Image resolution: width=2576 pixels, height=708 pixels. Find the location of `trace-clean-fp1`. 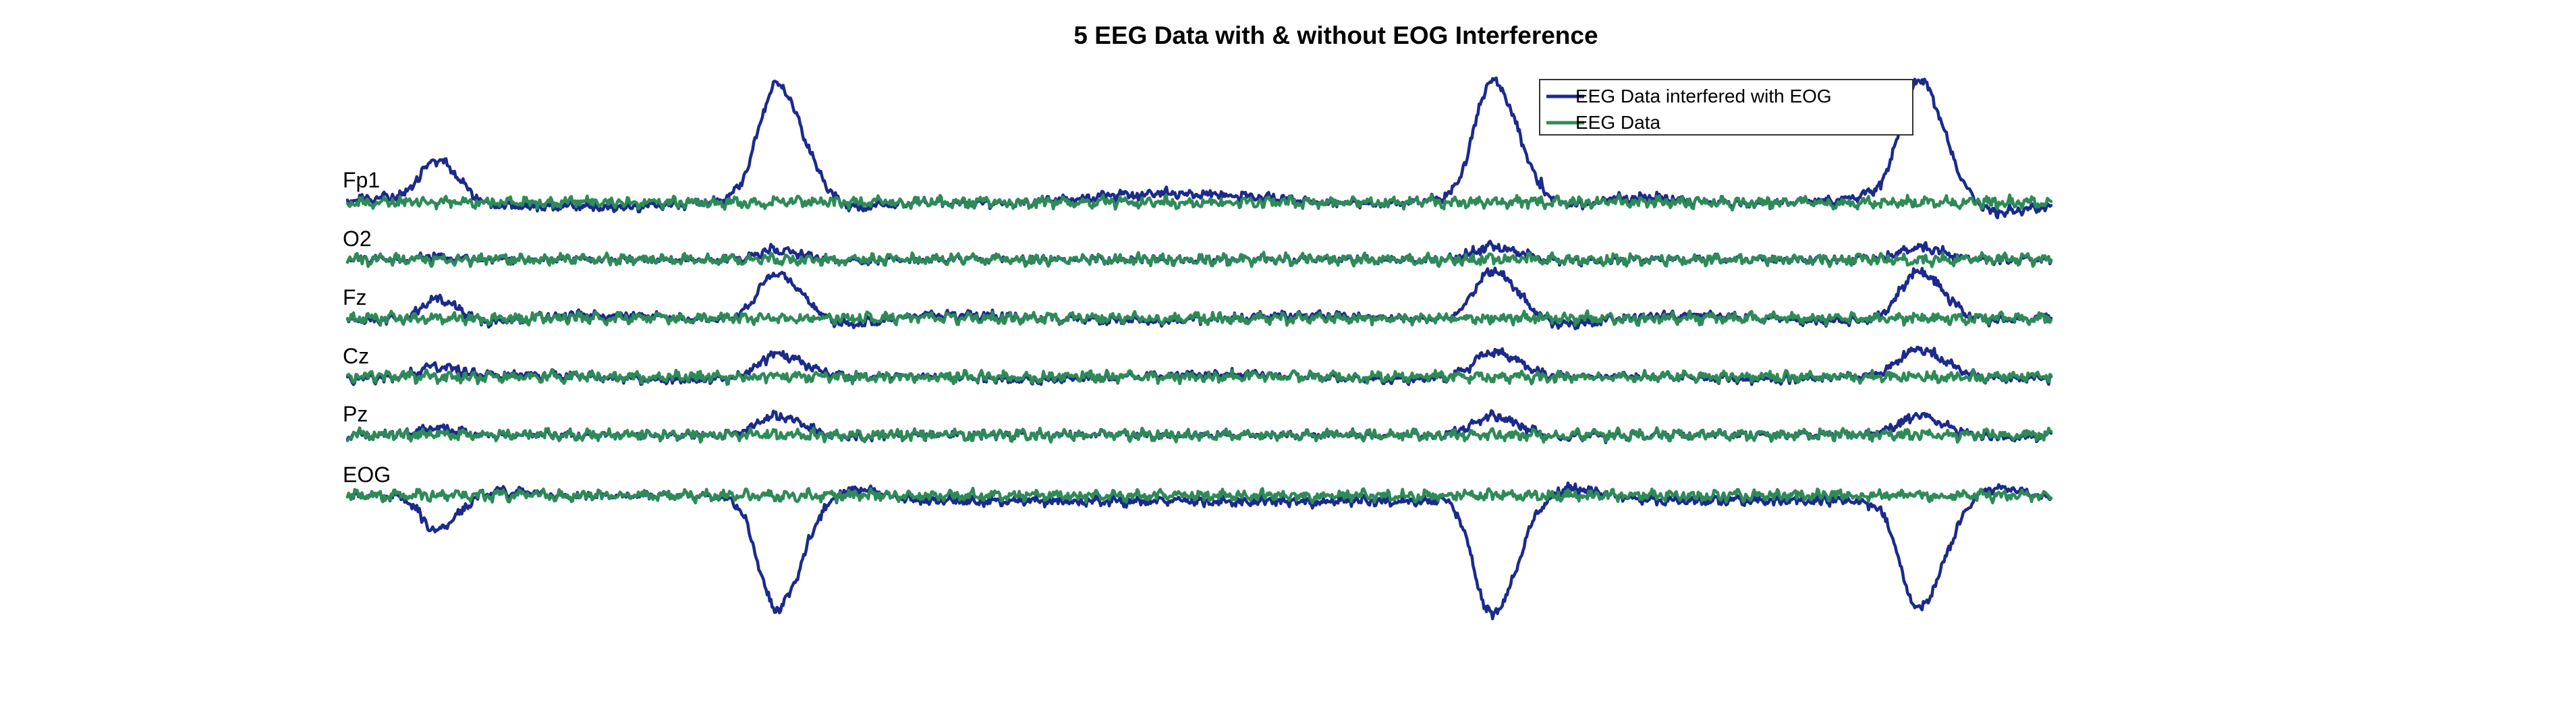

trace-clean-fp1 is located at coordinates (1199, 202).